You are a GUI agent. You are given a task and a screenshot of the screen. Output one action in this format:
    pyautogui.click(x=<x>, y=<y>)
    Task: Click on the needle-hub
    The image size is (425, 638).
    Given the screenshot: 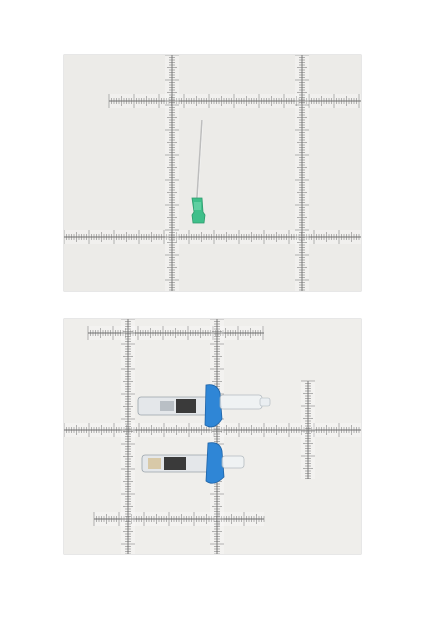 What is the action you would take?
    pyautogui.click(x=198, y=210)
    